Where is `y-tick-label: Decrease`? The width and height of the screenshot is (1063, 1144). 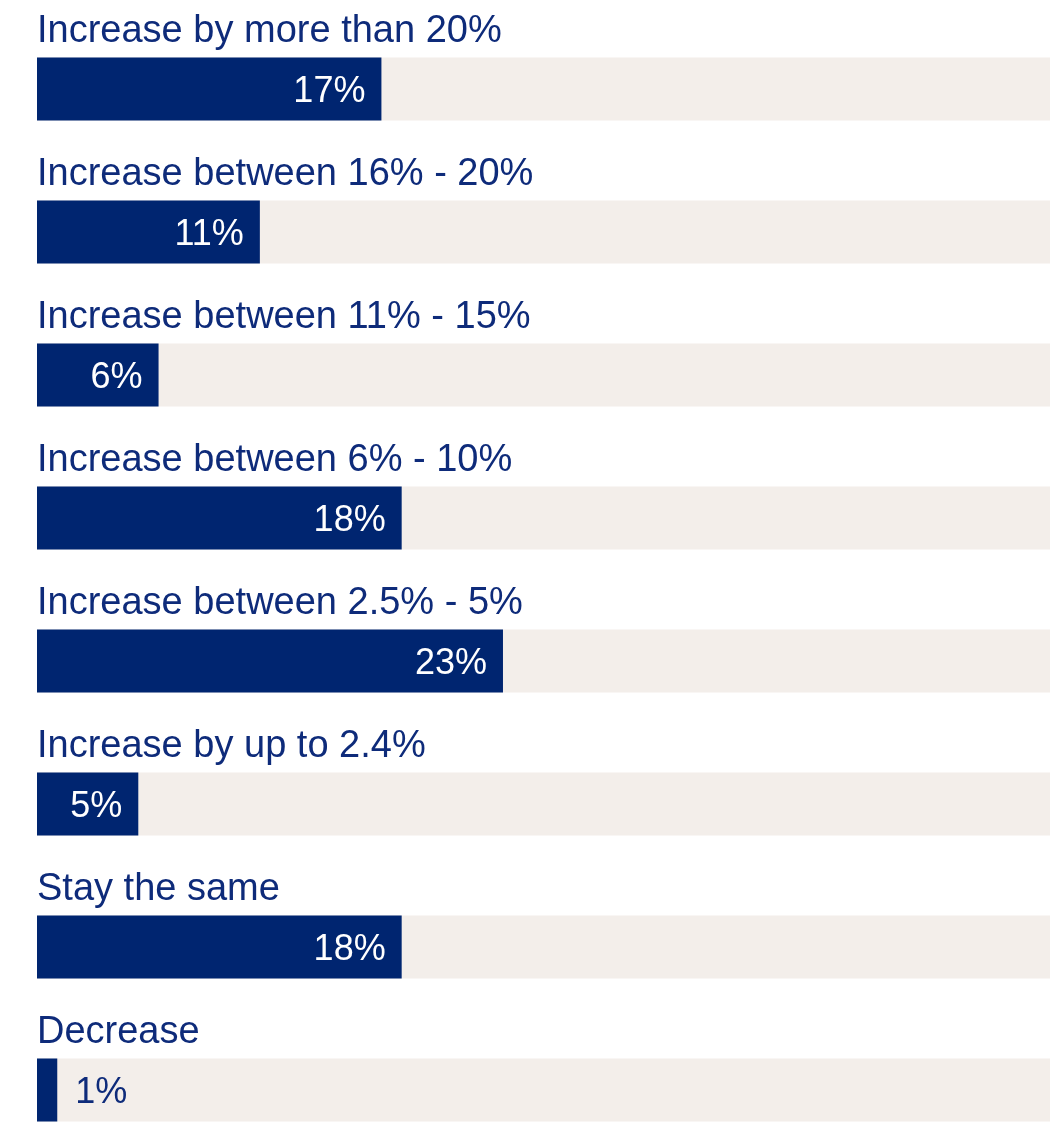
y-tick-label: Decrease is located at coordinates (118, 1029).